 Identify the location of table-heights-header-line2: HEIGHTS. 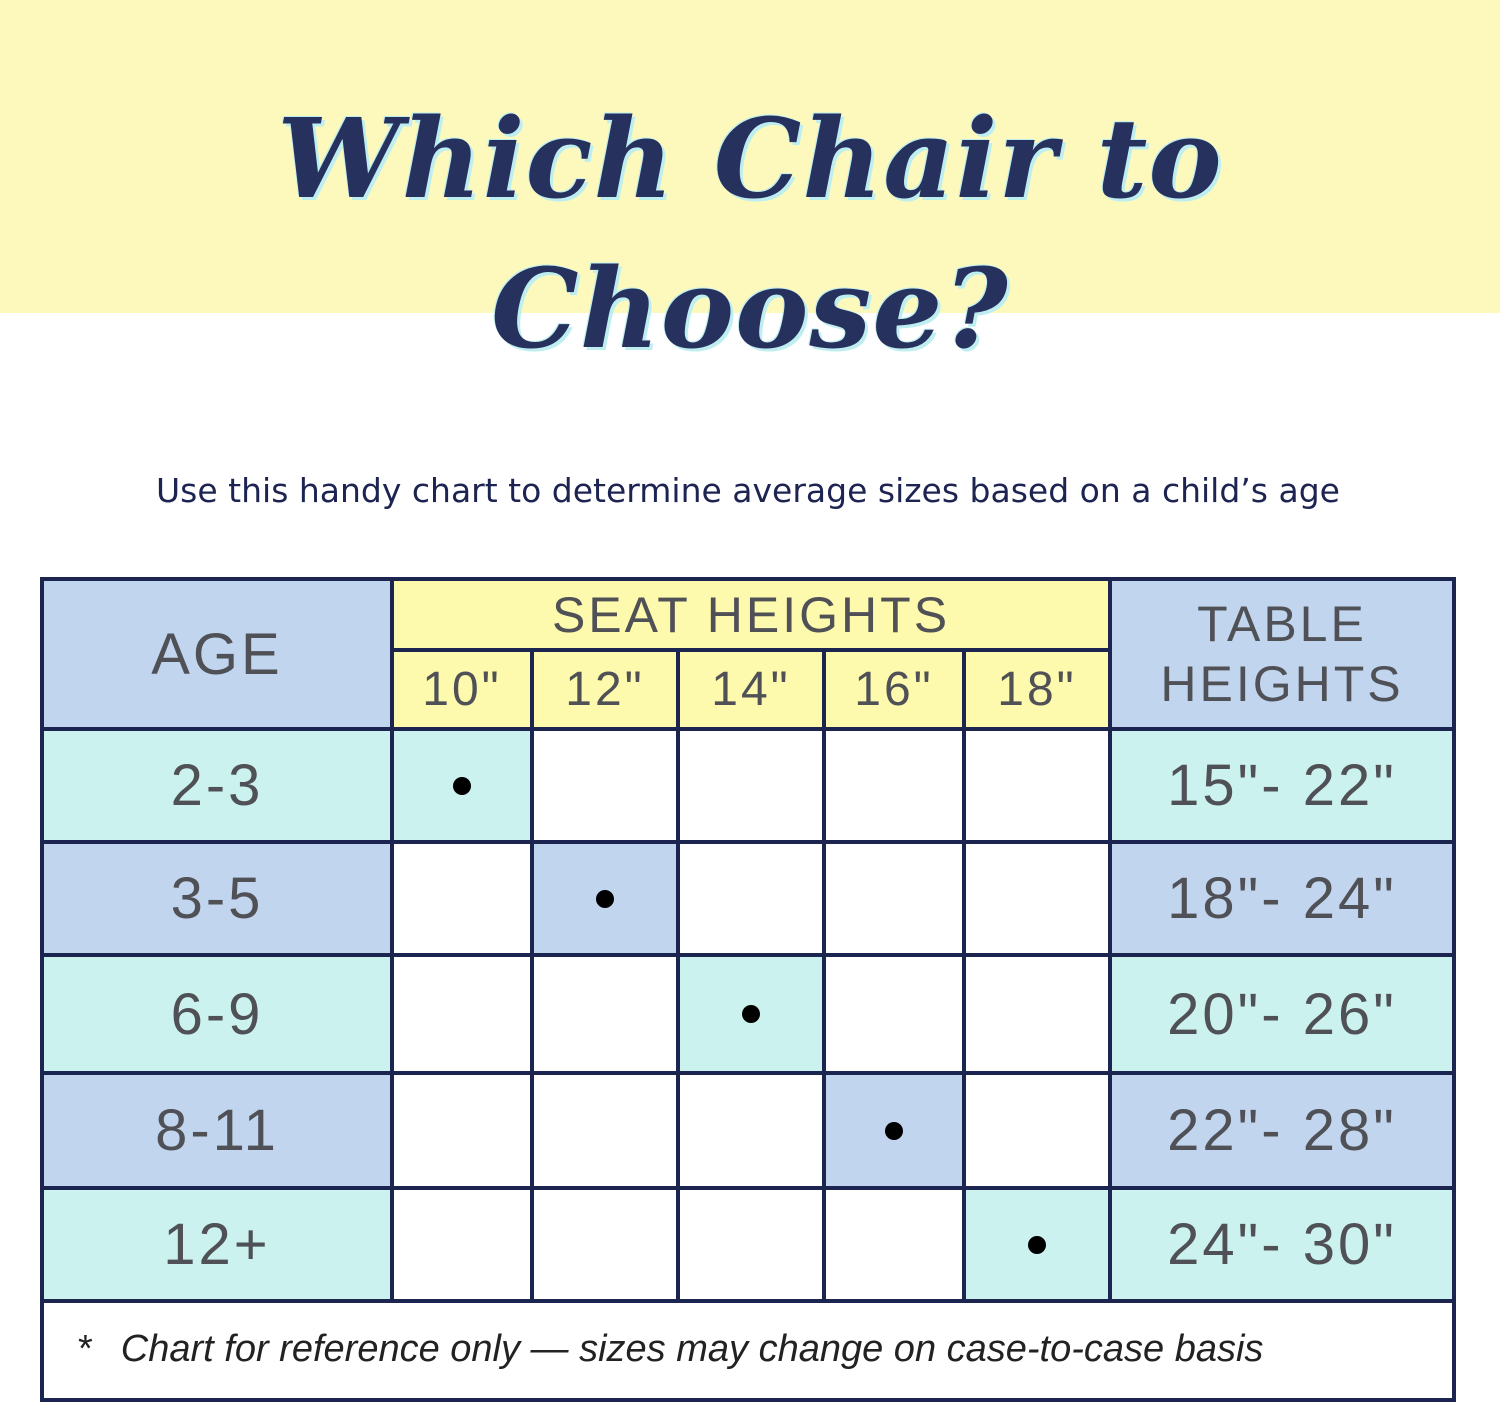
(1282, 684).